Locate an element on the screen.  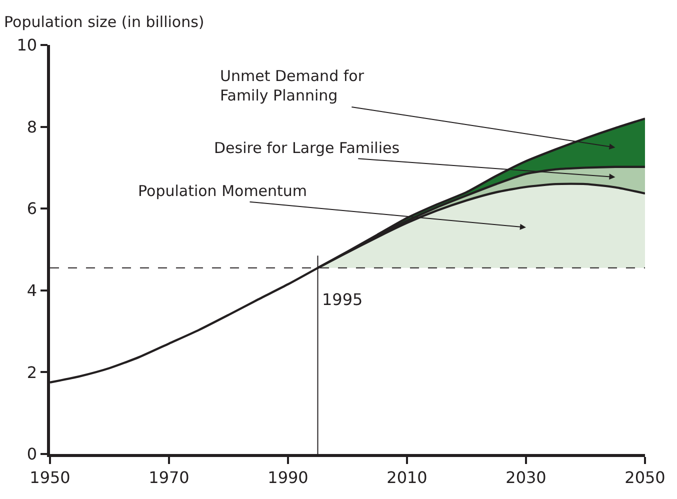
annotation: Population Momentum is located at coordinates (223, 191).